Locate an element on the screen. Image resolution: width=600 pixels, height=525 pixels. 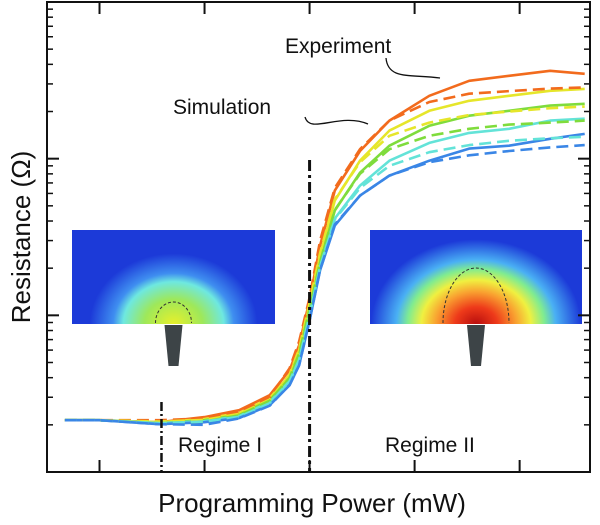
annotation-regime-2: Regime II is located at coordinates (430, 445).